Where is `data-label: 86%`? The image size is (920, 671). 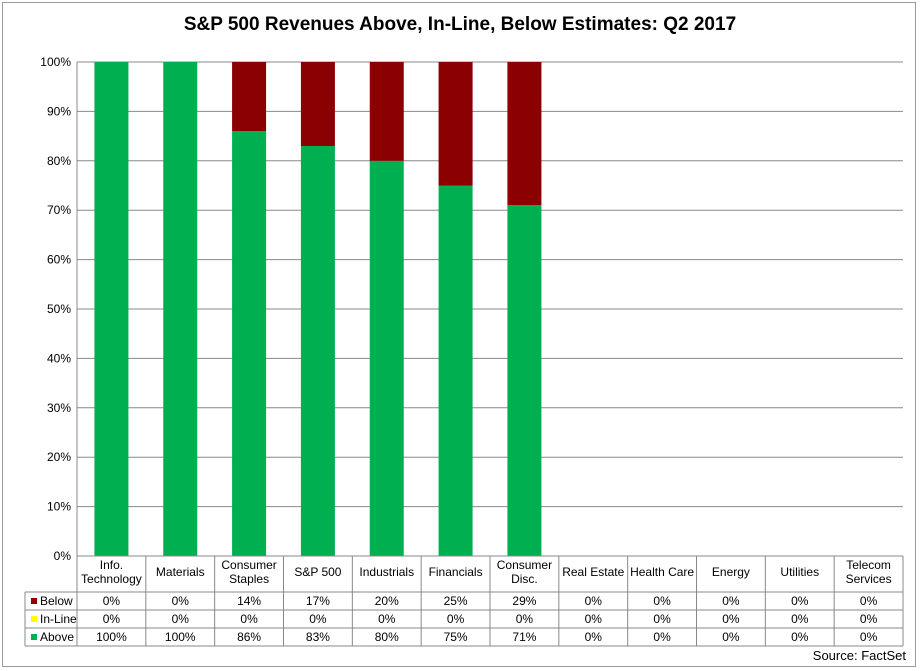 data-label: 86% is located at coordinates (249, 637).